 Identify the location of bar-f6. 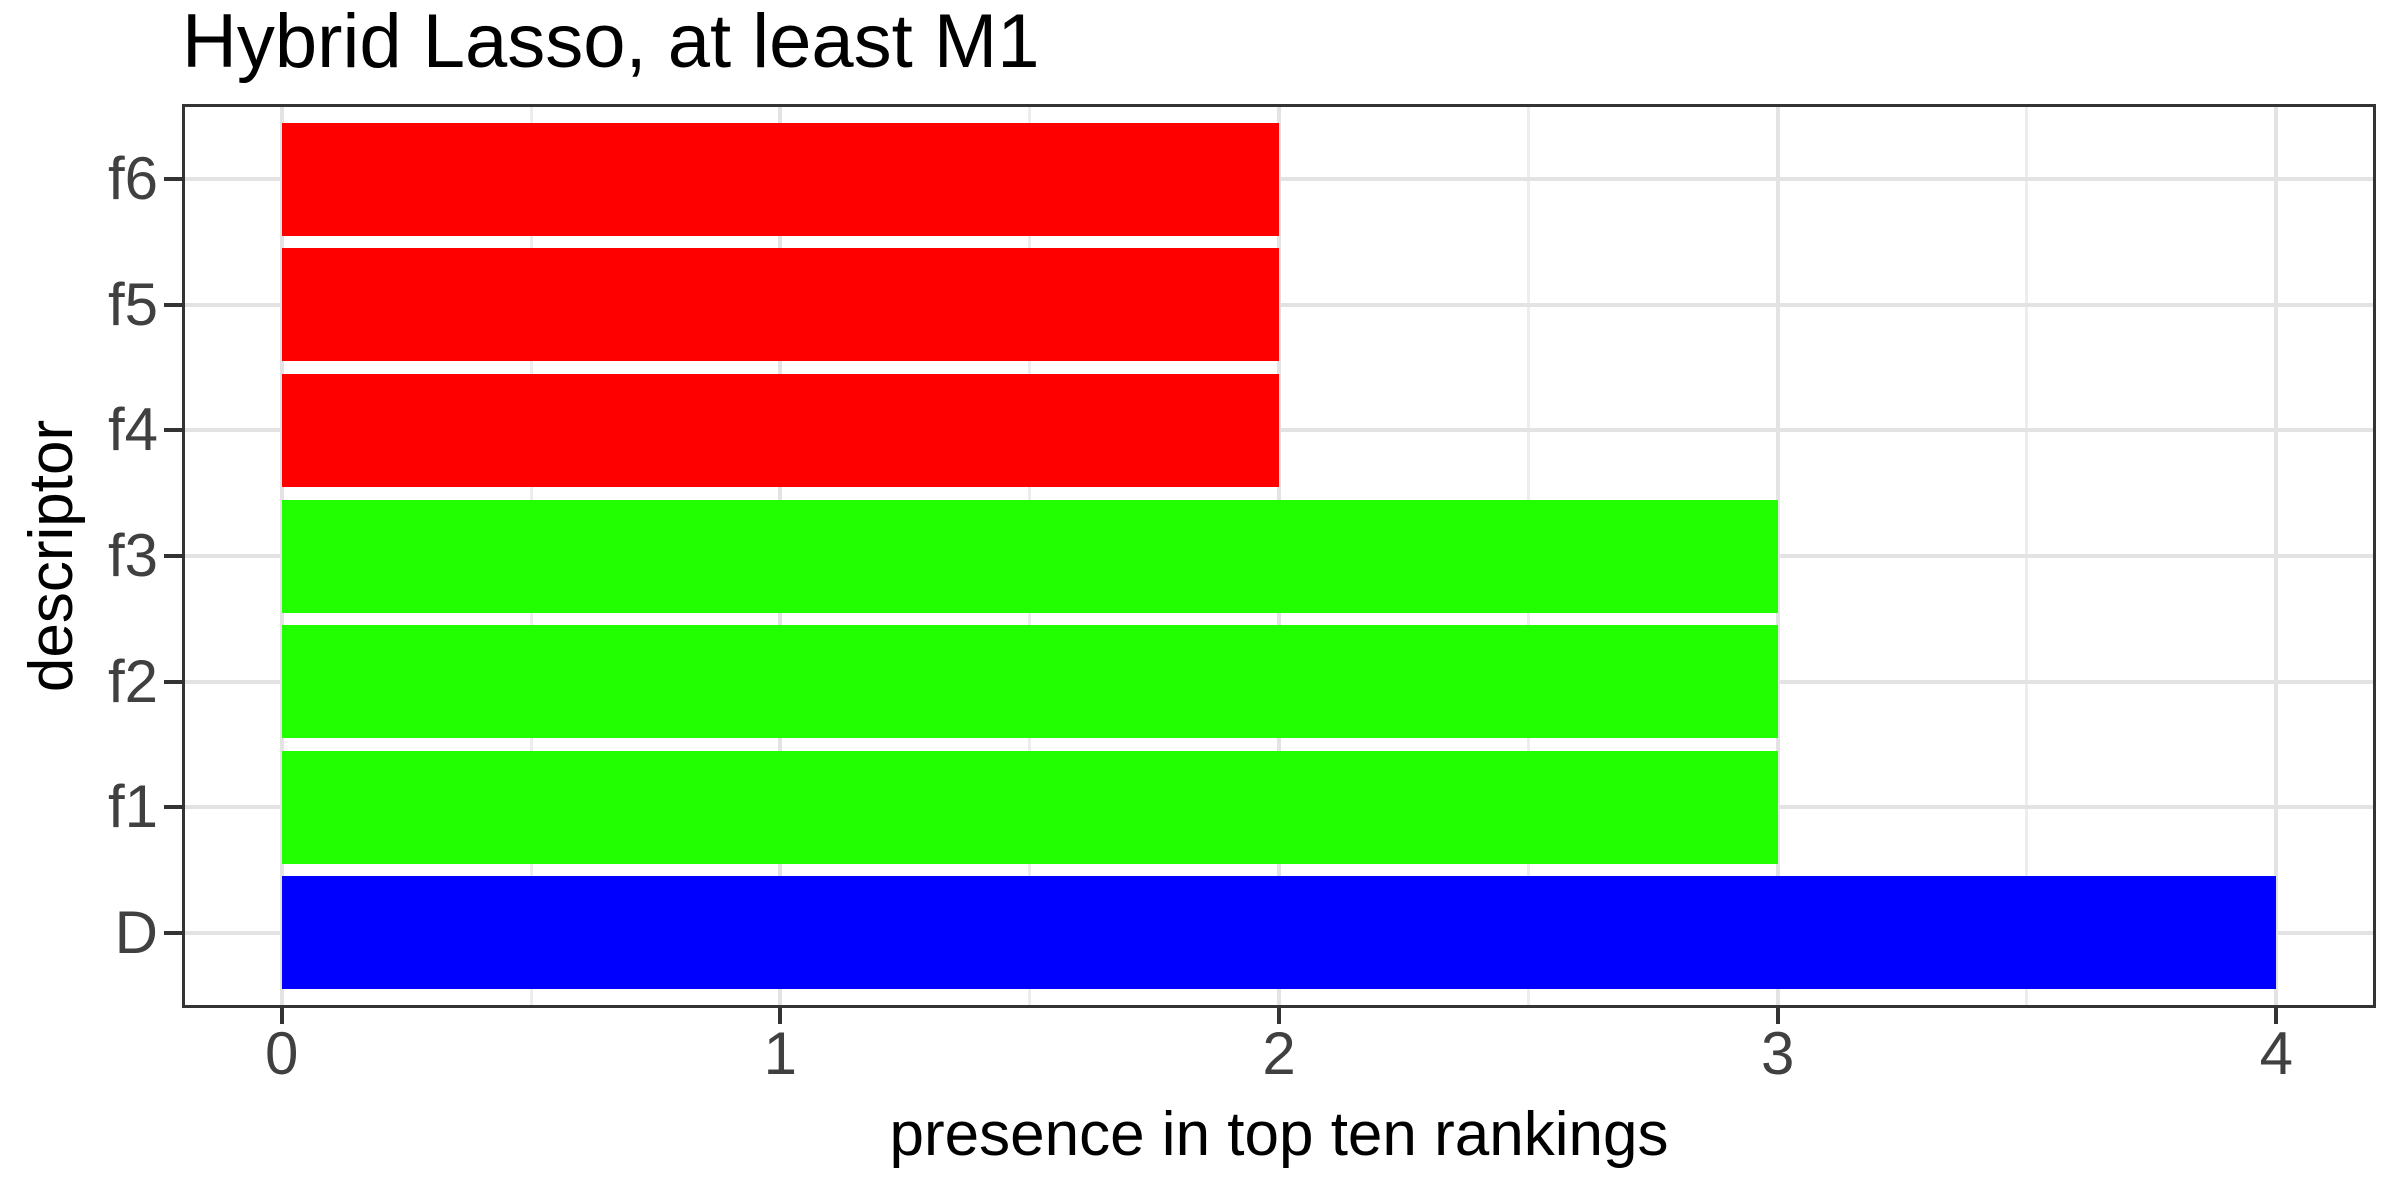
(780, 179).